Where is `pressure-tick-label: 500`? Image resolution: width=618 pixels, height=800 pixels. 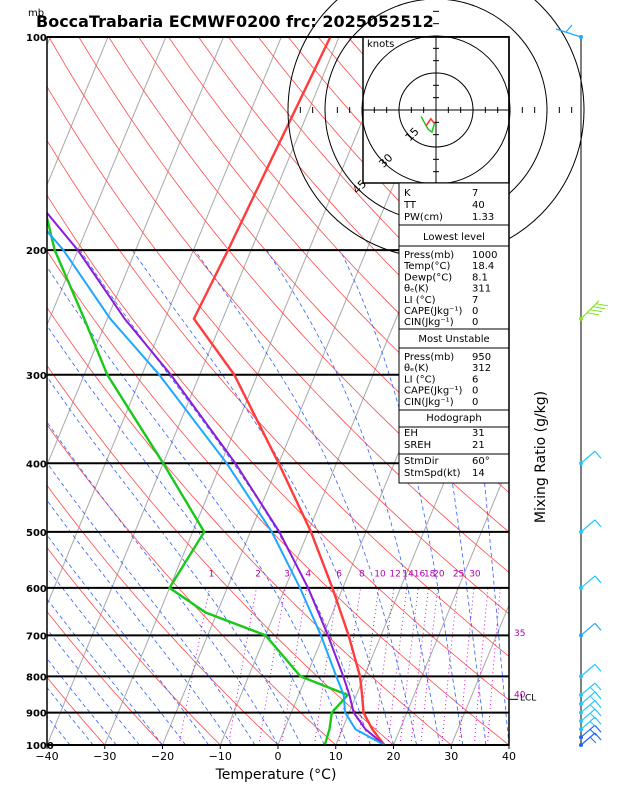
pressure-tick-label: 500 is located at coordinates (36, 533).